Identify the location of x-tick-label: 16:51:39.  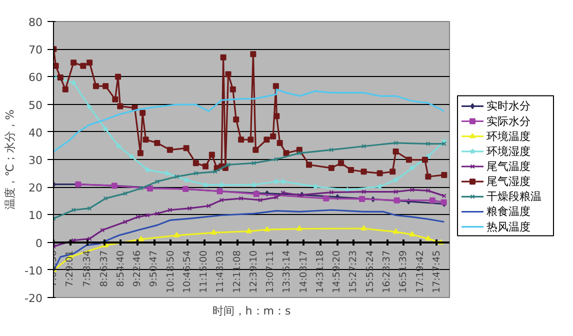
(404, 271).